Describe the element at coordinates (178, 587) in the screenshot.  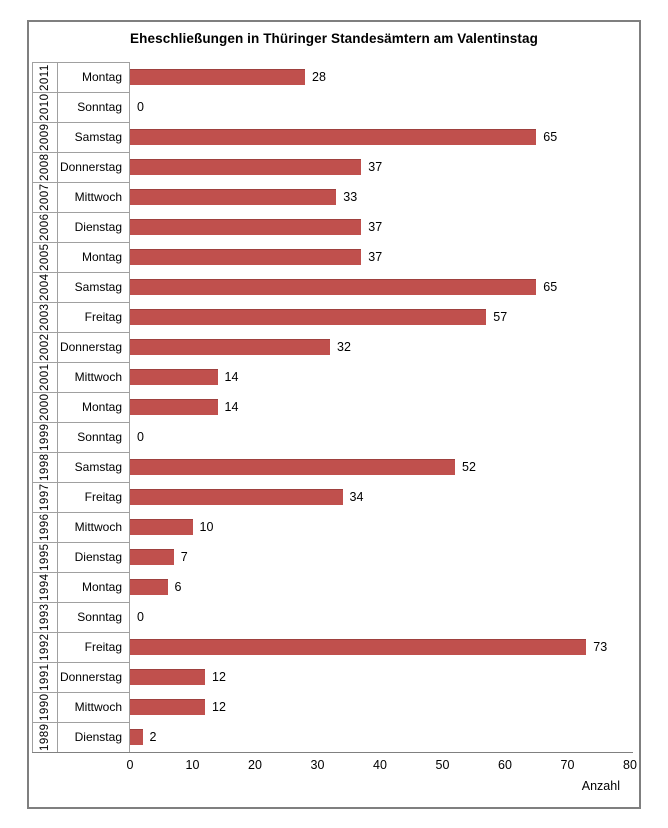
I see `value-label: 6` at that location.